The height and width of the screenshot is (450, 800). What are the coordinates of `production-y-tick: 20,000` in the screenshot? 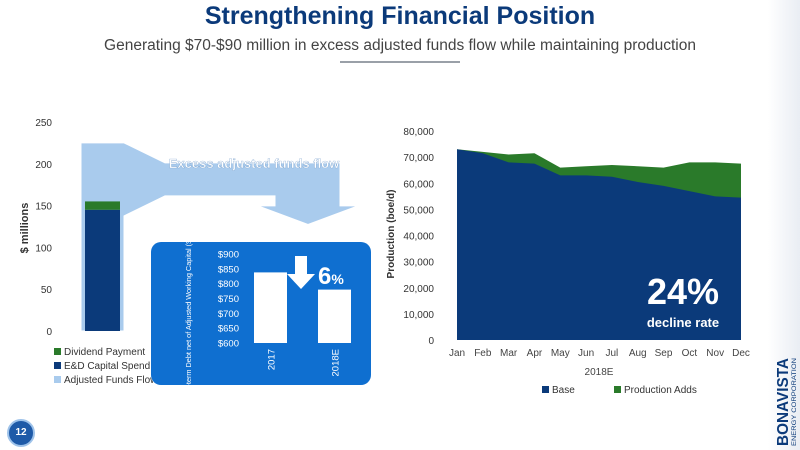 It's located at (418, 289).